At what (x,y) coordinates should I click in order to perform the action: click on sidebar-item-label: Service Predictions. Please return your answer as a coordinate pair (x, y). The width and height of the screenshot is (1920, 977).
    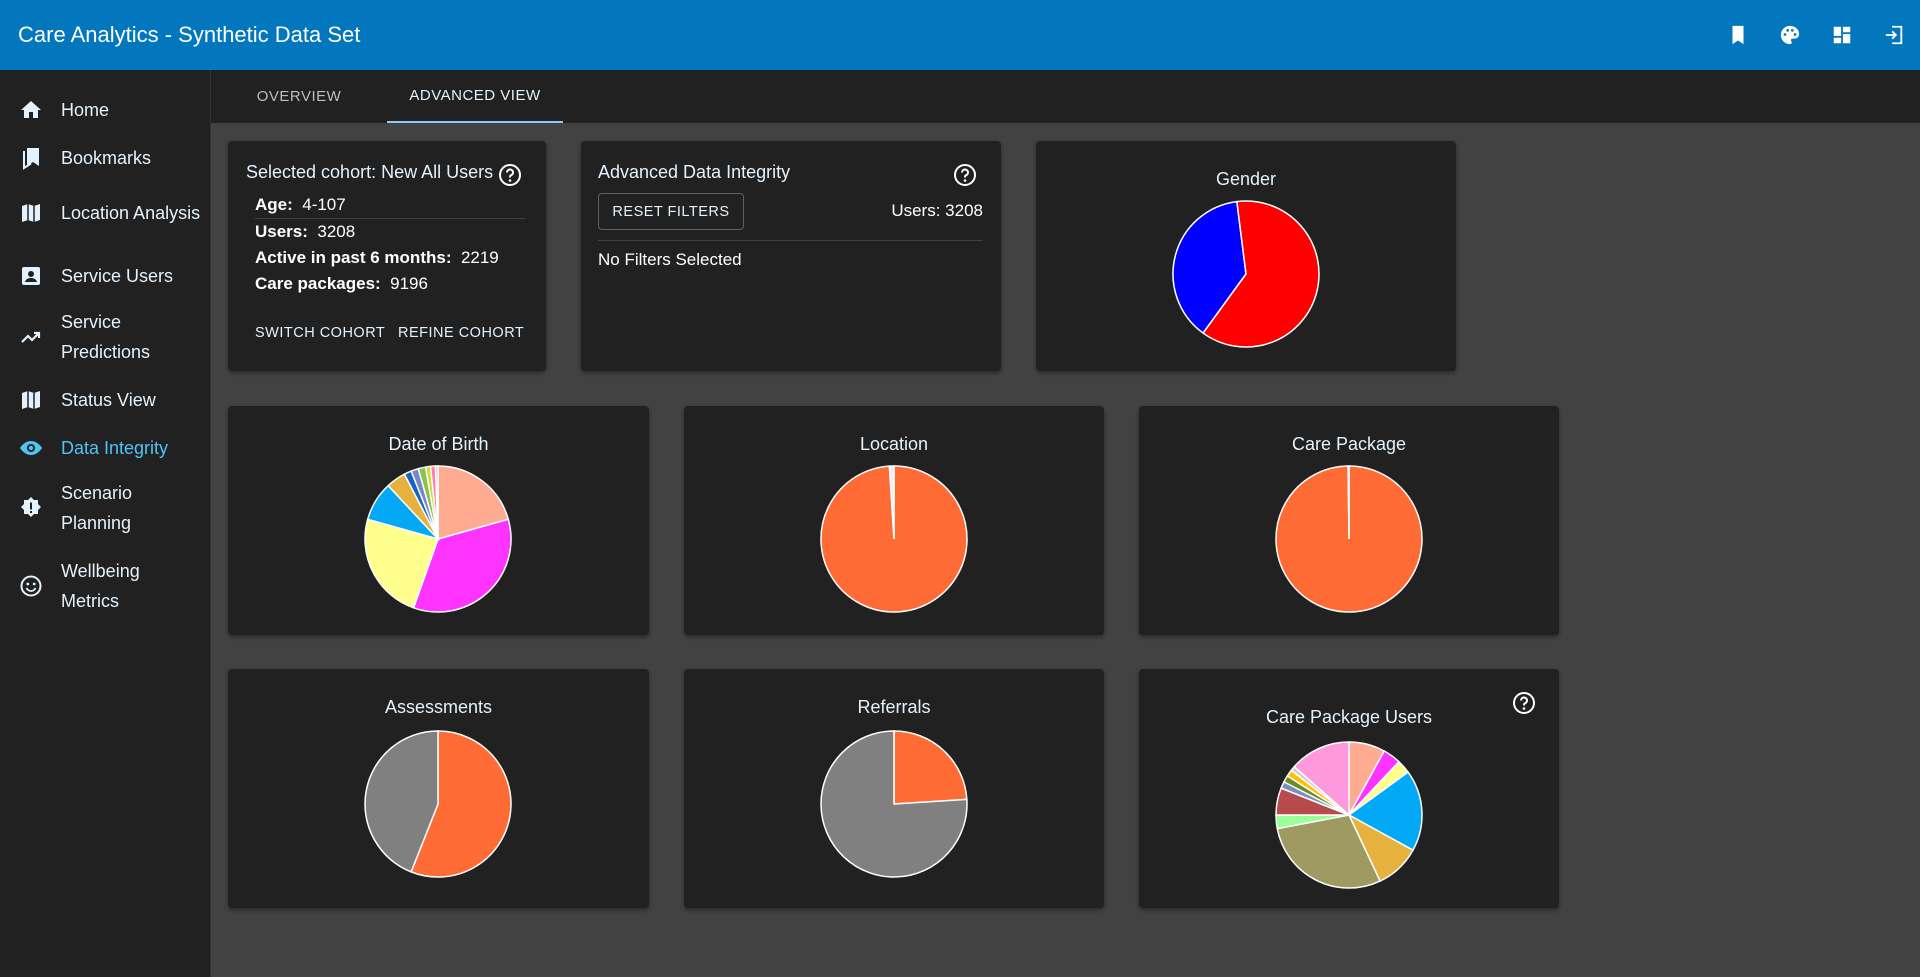
    Looking at the image, I should click on (106, 337).